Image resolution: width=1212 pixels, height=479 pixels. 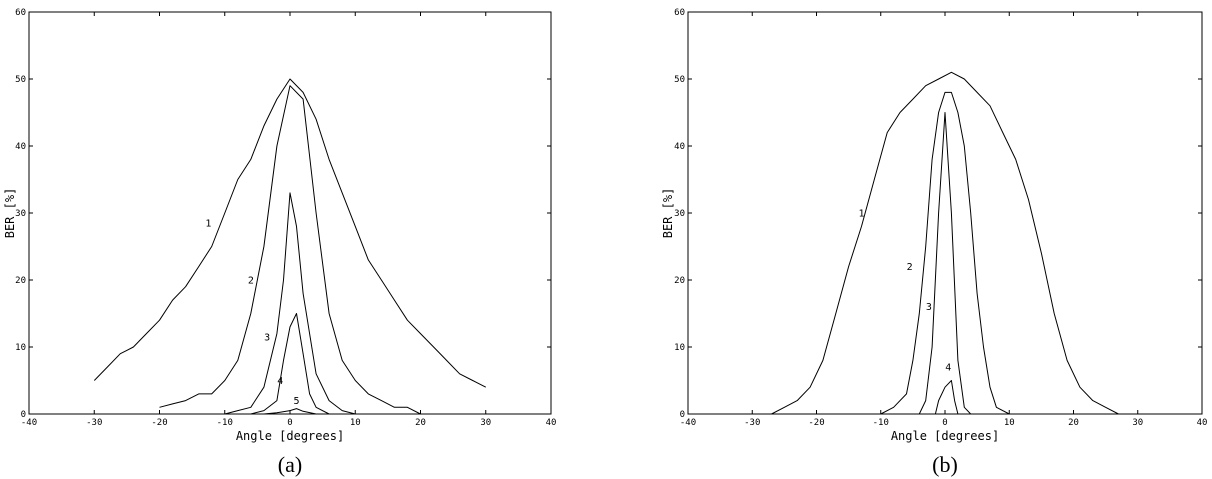 I want to click on caption-b: (b), so click(x=945, y=464).